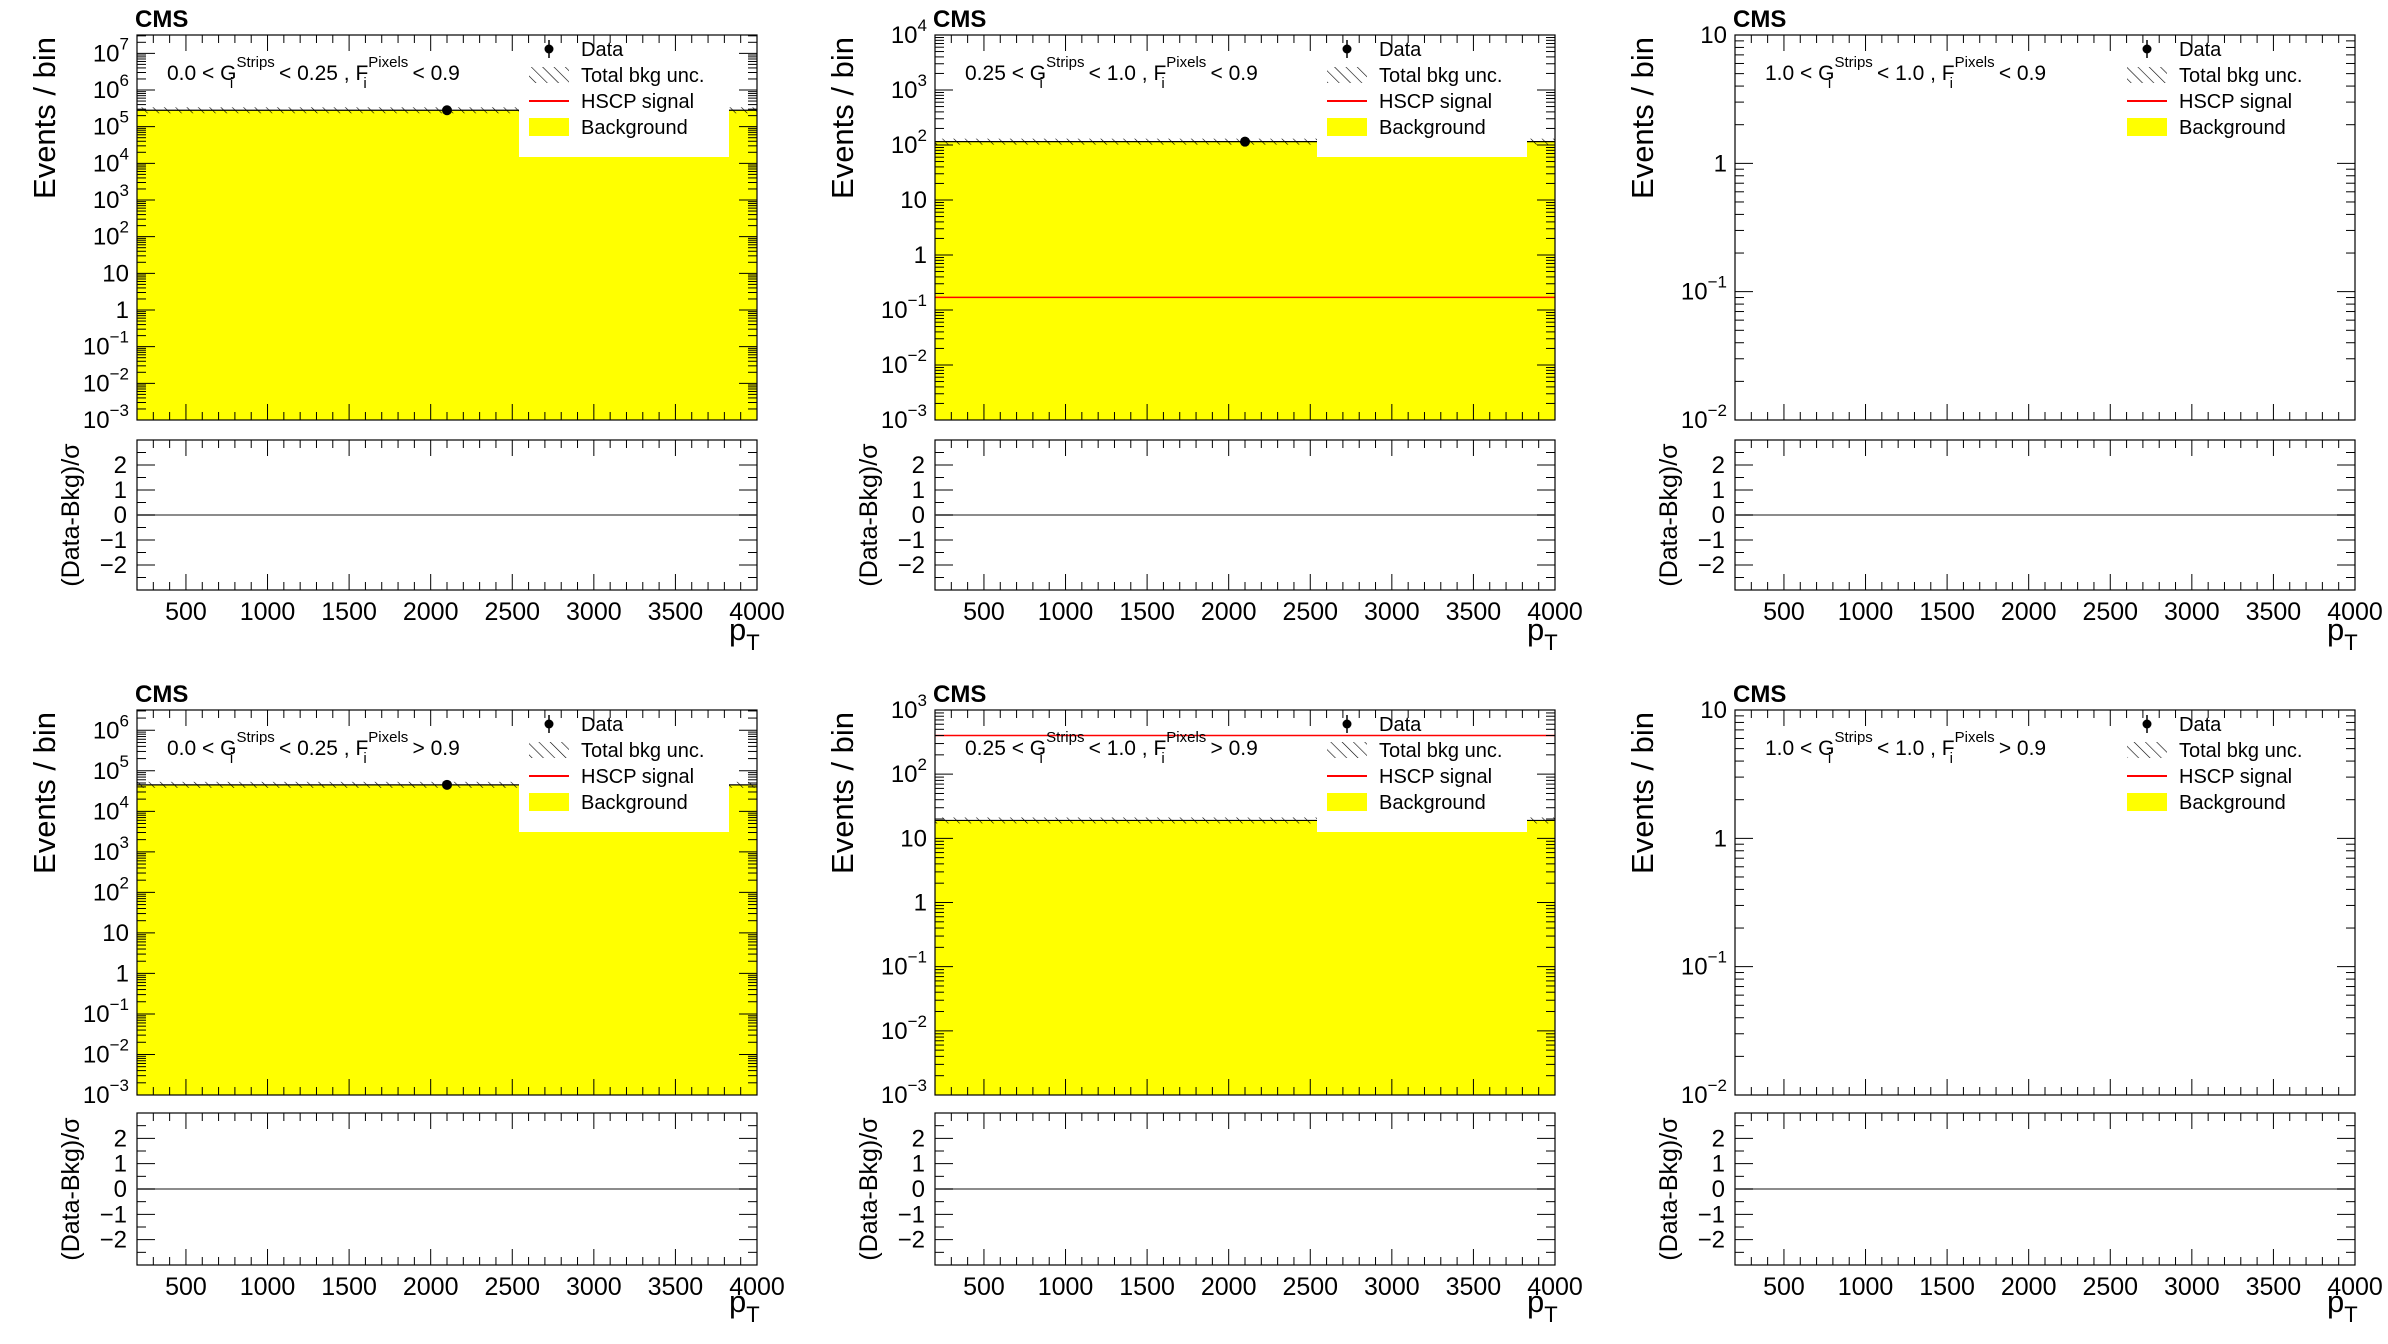  What do you see at coordinates (1310, 612) in the screenshot?
I see `x-tick-label: 2500` at bounding box center [1310, 612].